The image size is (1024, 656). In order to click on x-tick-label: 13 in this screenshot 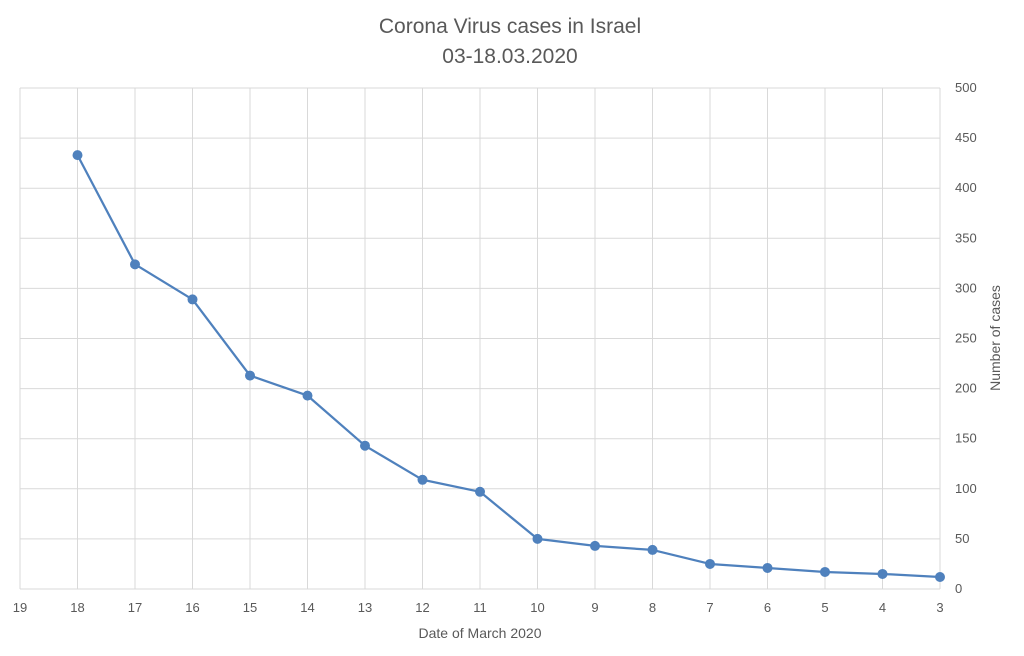, I will do `click(365, 607)`.